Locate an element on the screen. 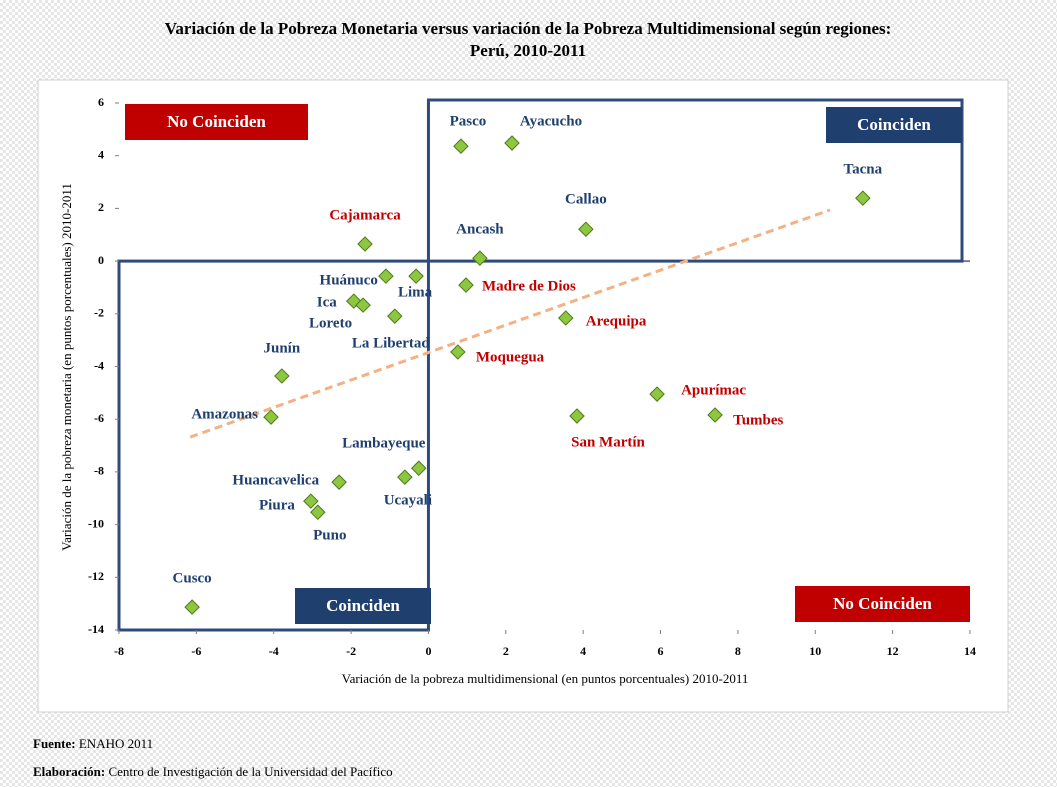 Image resolution: width=1057 pixels, height=787 pixels. point-label: Apurímac is located at coordinates (713, 391).